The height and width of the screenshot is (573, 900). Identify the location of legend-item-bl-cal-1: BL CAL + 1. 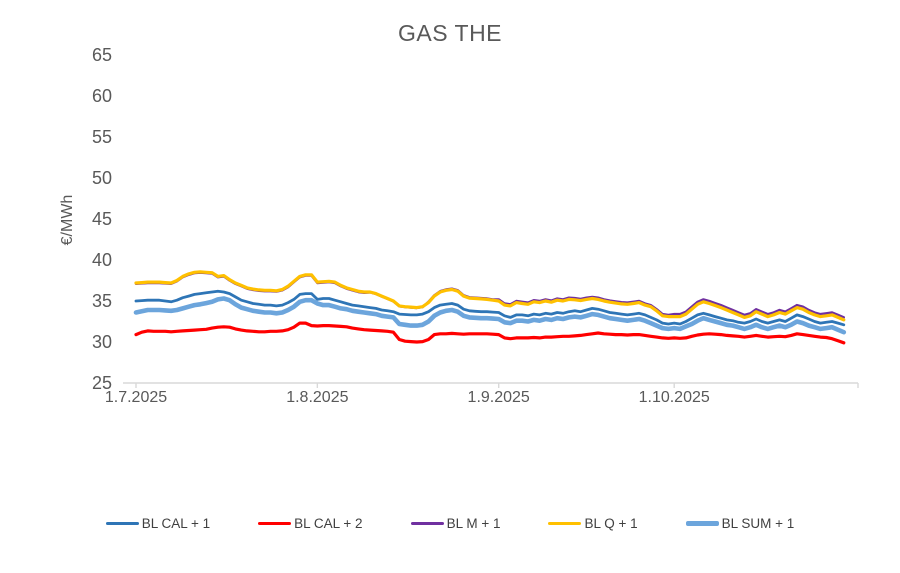
(158, 523).